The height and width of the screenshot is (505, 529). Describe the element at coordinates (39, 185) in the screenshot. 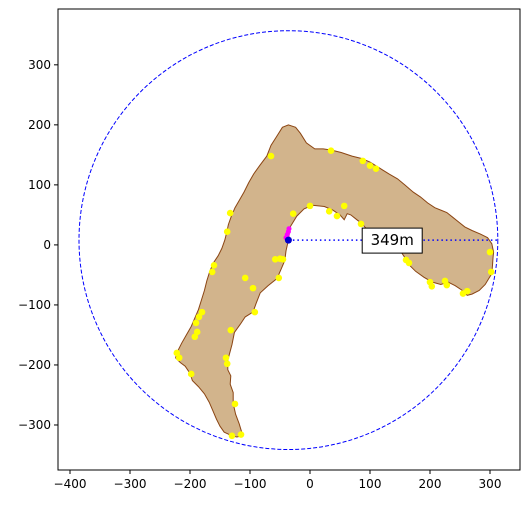

I see `y-tick-label: 100` at that location.